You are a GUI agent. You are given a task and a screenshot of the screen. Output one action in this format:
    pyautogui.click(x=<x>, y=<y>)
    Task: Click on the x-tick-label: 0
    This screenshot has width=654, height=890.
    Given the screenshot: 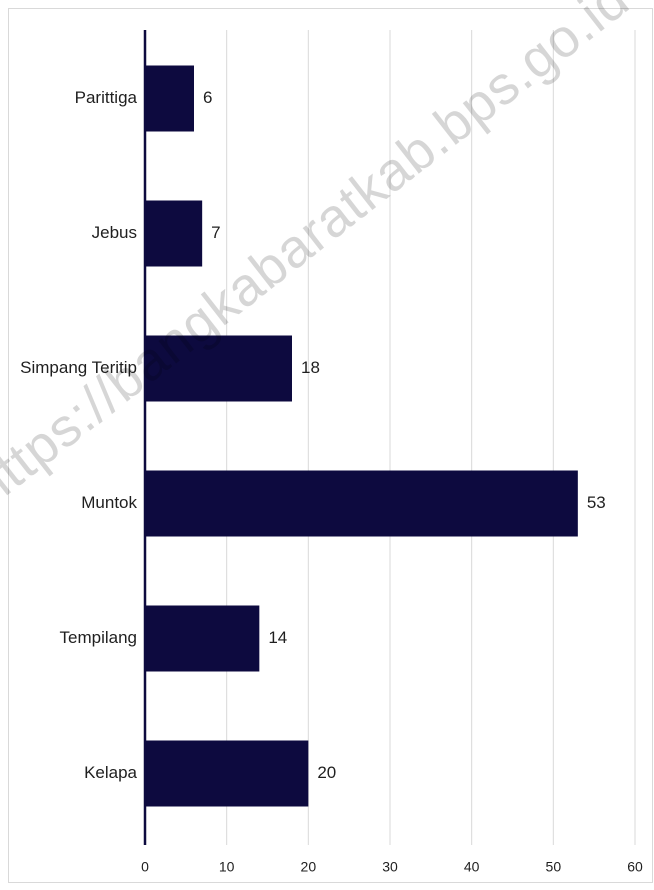 What is the action you would take?
    pyautogui.click(x=145, y=867)
    